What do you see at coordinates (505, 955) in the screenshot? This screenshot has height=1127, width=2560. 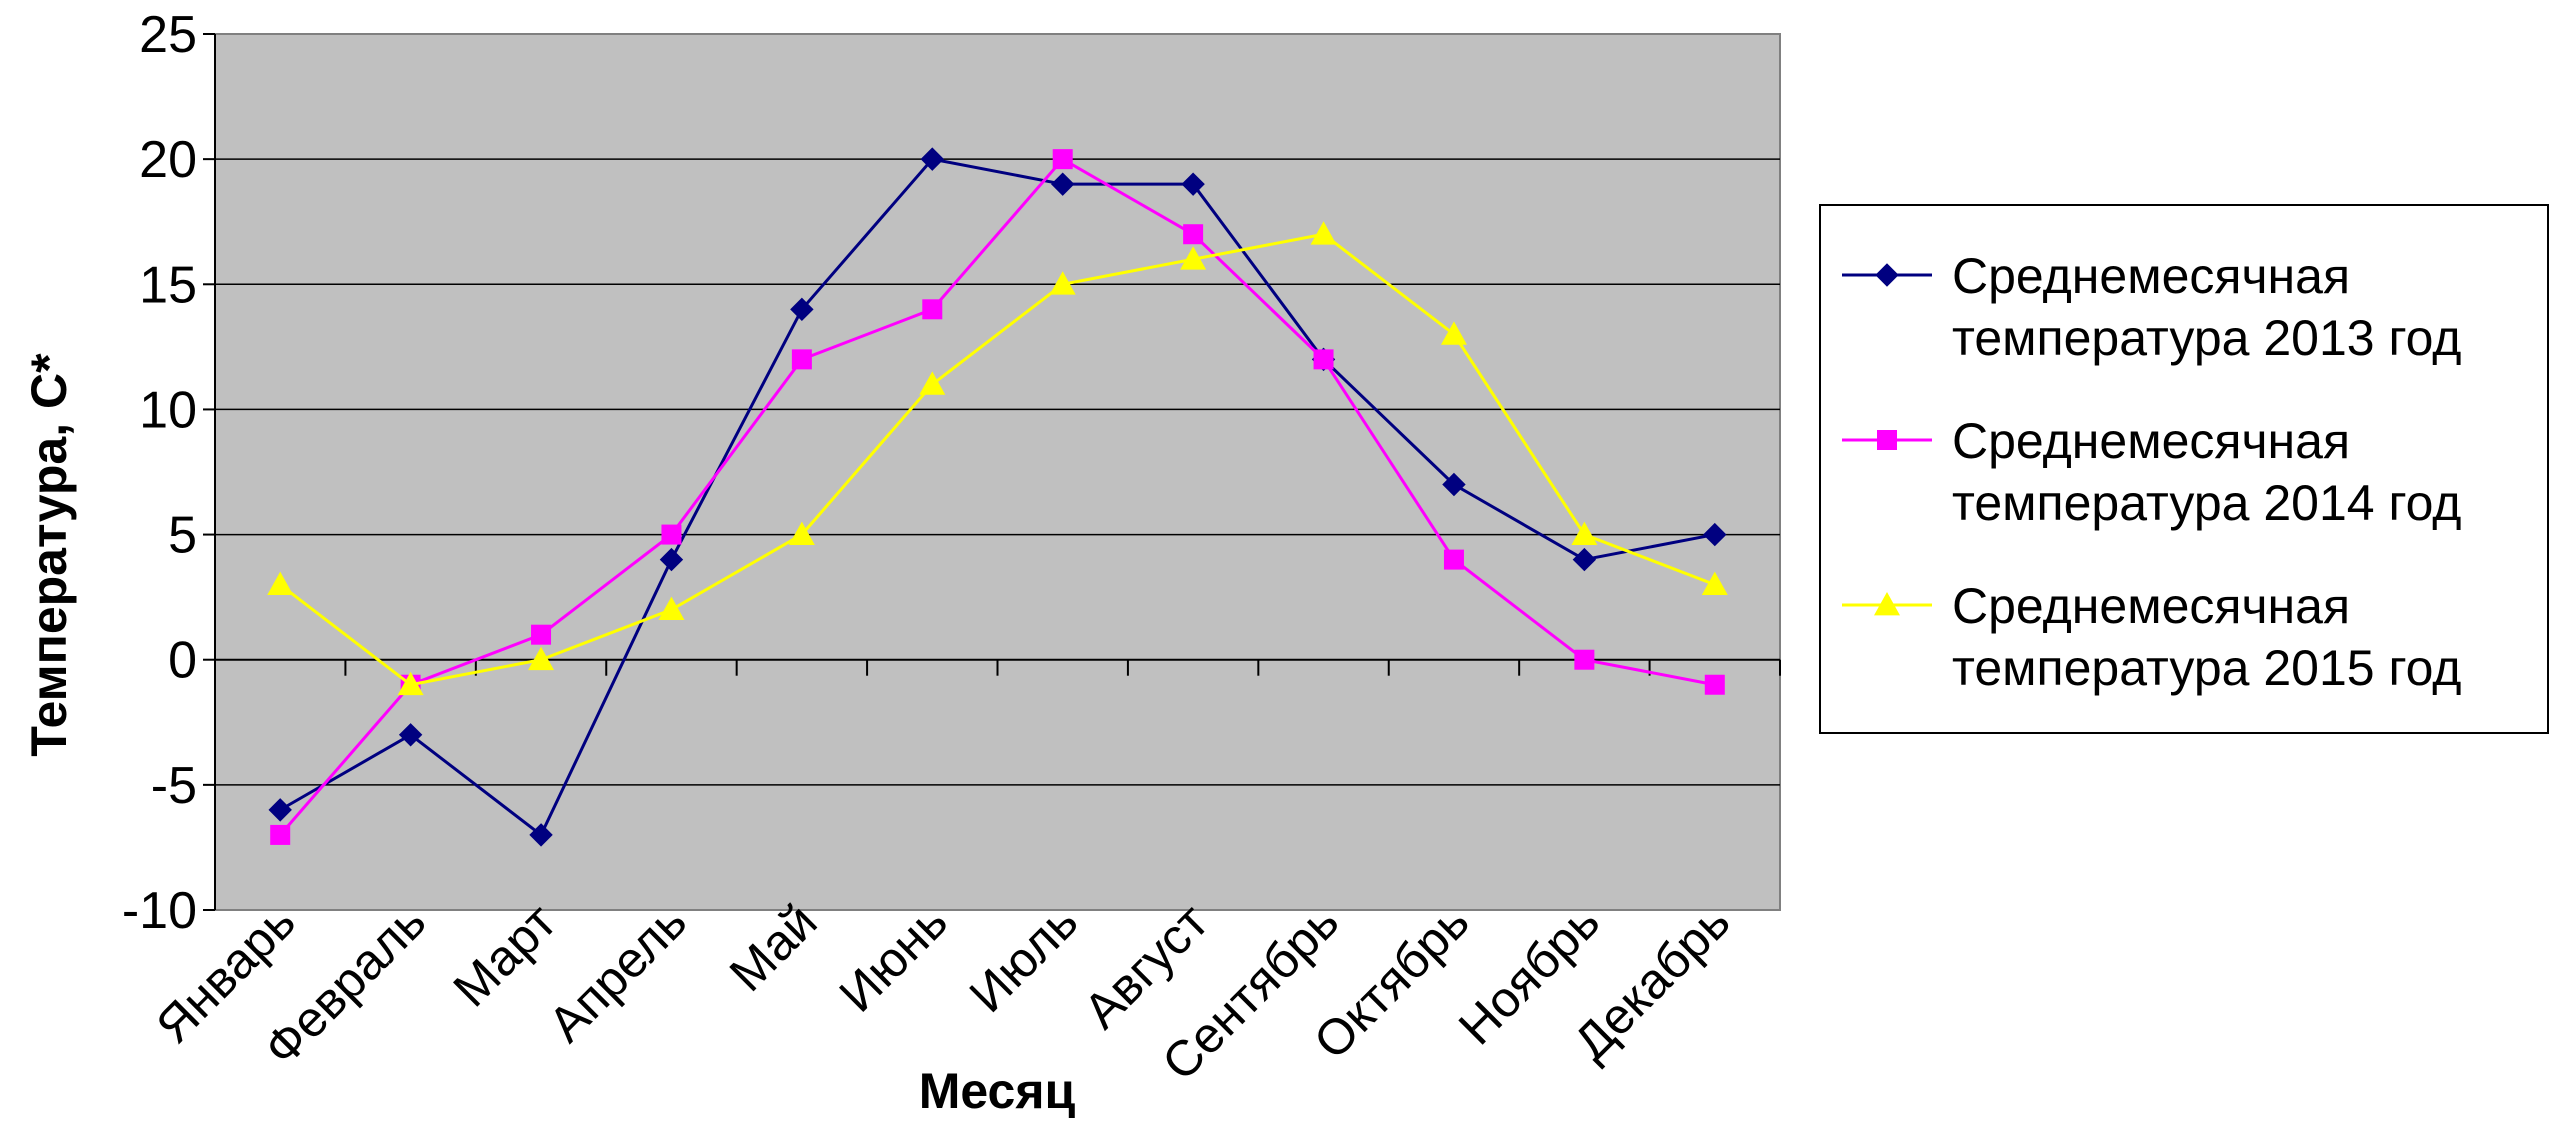 I see `x-tick-label: Март` at bounding box center [505, 955].